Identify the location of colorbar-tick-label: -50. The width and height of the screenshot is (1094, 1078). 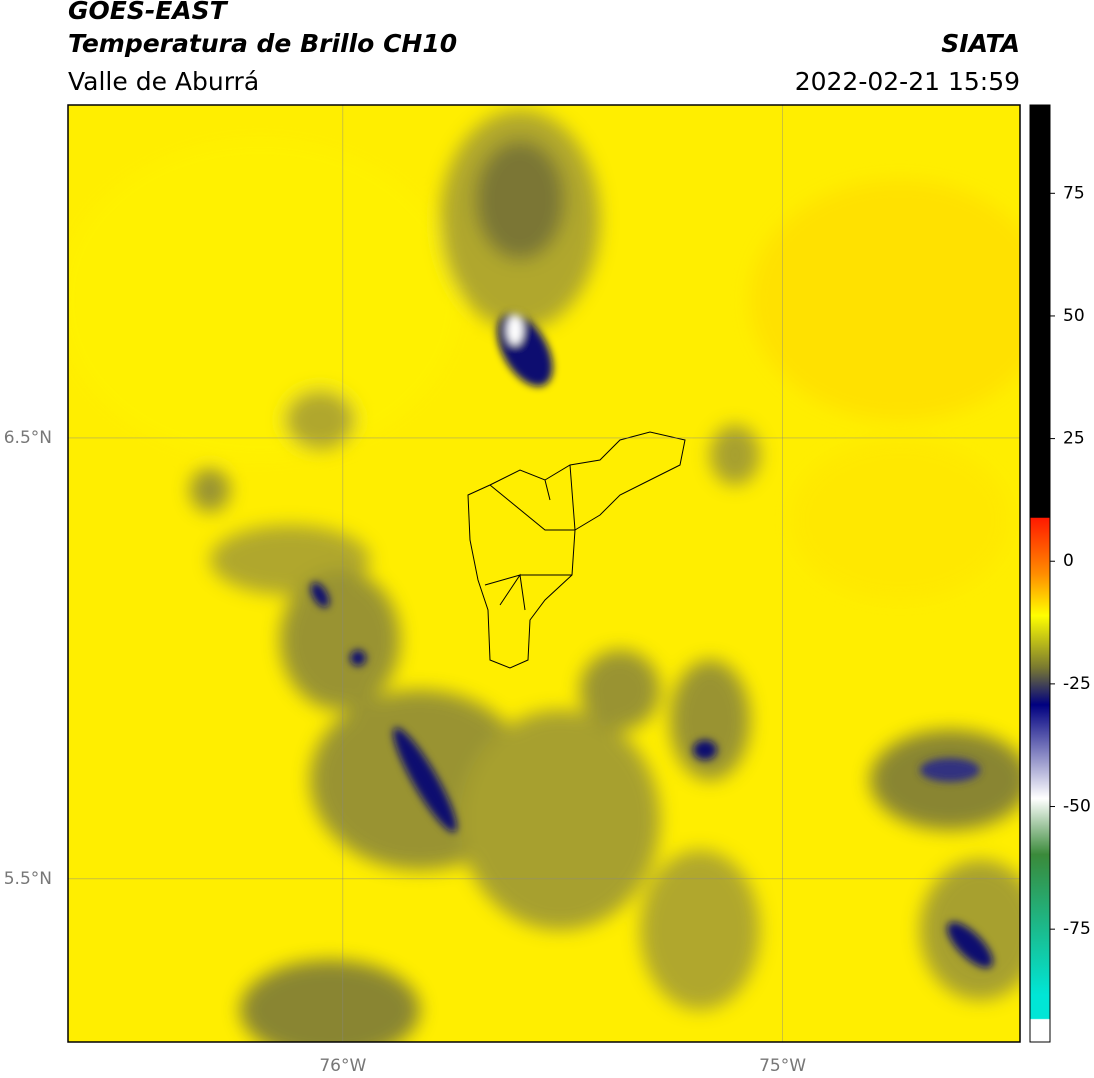
(1077, 807).